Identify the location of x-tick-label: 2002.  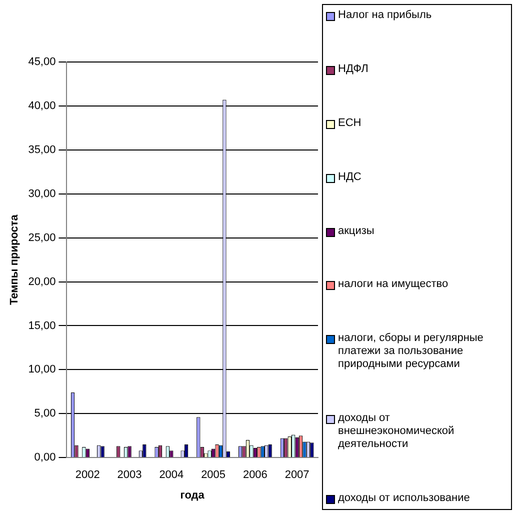
(87, 475).